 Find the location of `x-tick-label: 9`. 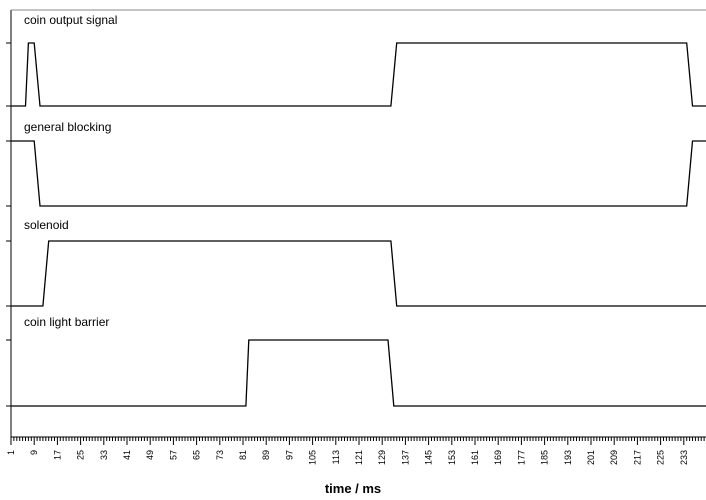

x-tick-label: 9 is located at coordinates (34, 452).